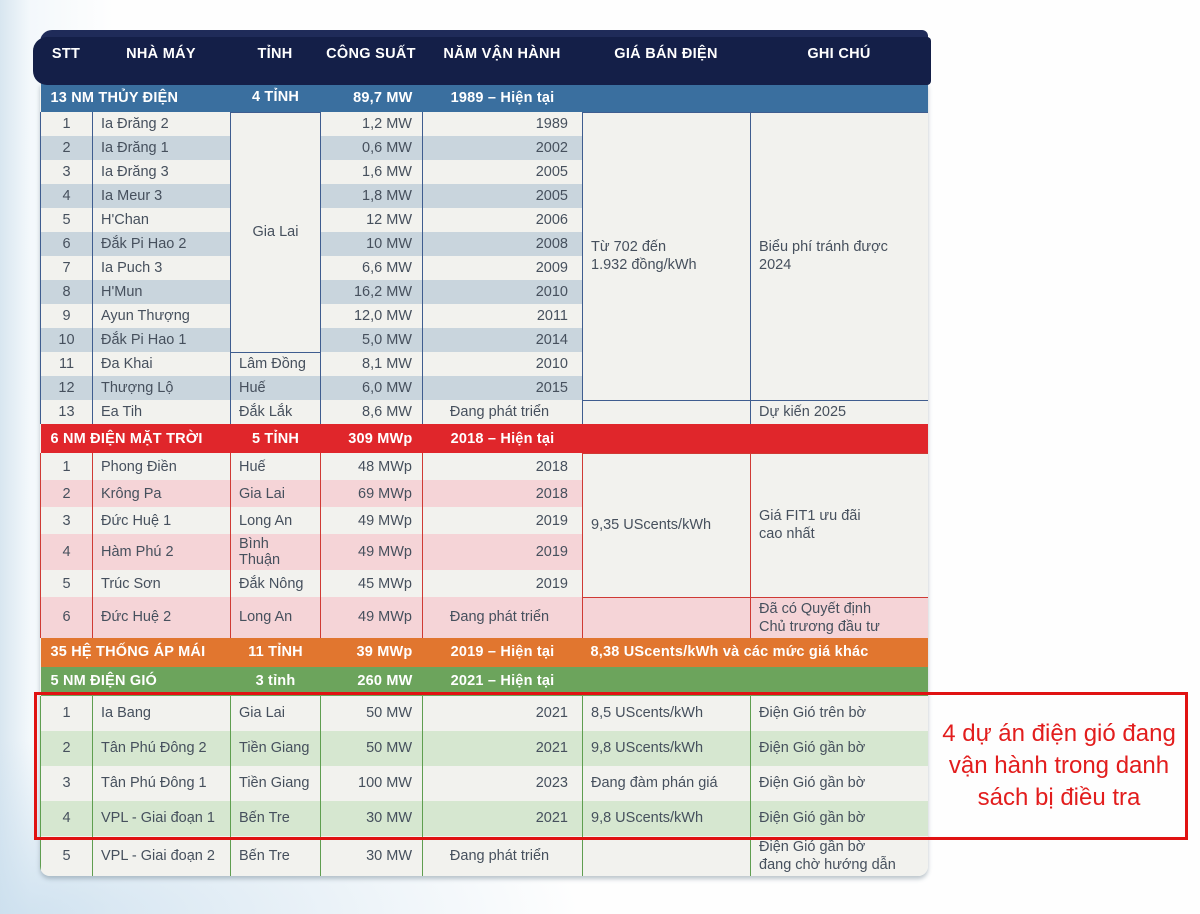 The width and height of the screenshot is (1200, 914). Describe the element at coordinates (161, 268) in the screenshot. I see `cell-plant-name: Ia Puch 3` at that location.